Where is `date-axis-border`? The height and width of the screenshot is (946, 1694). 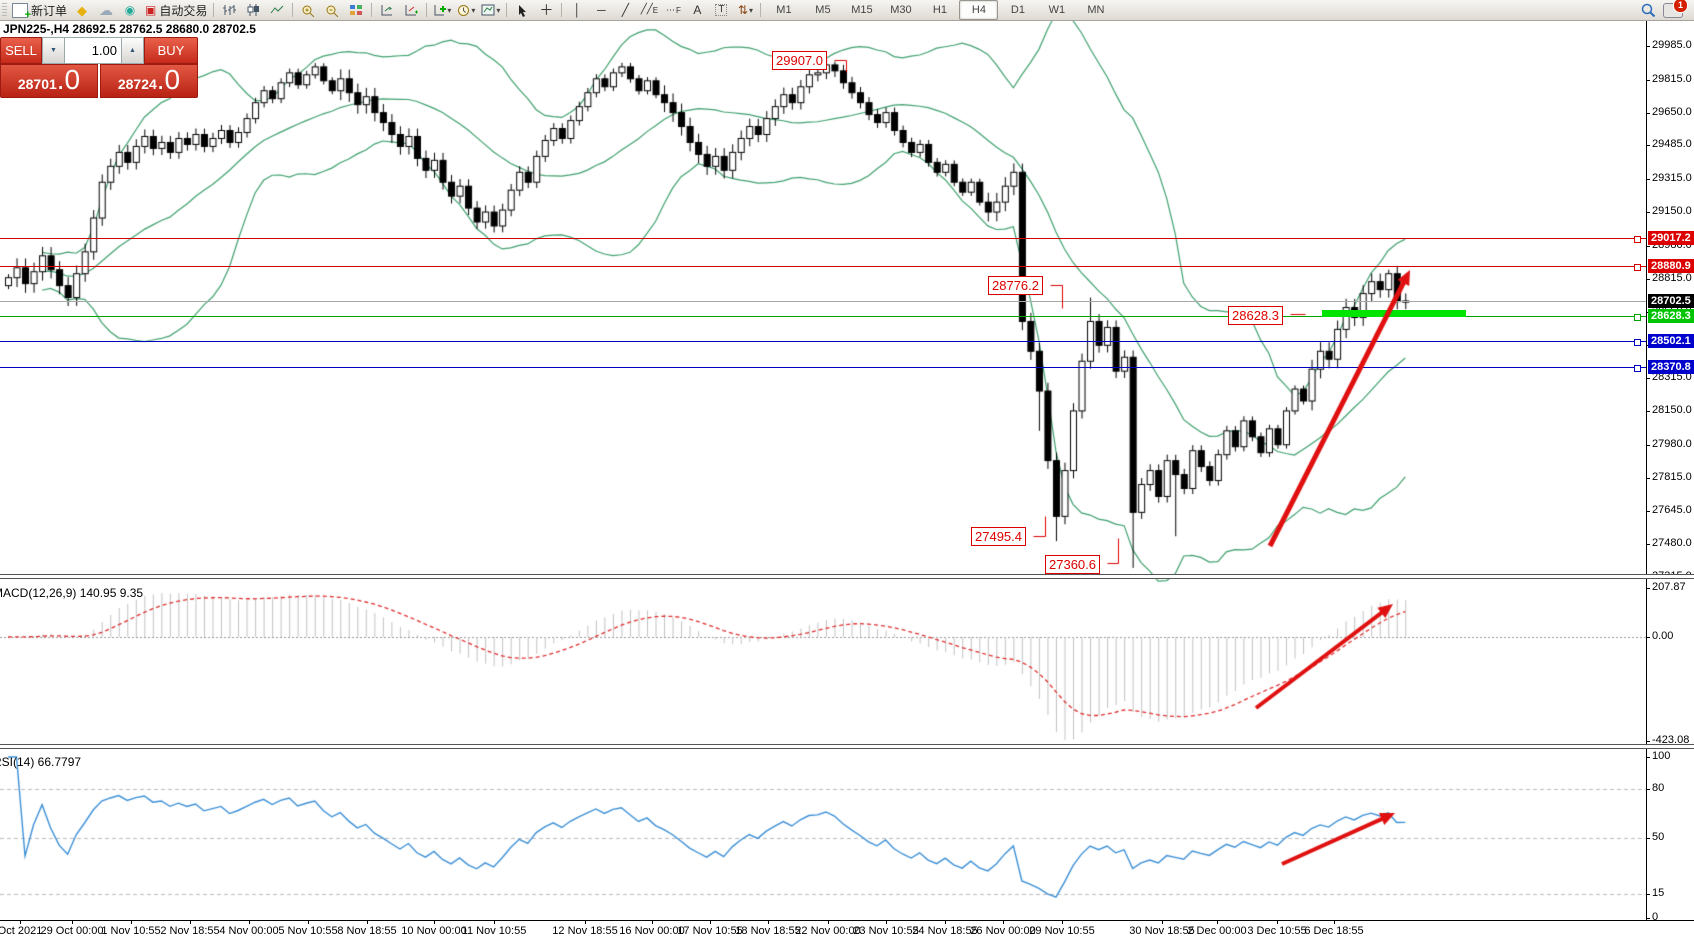 date-axis-border is located at coordinates (847, 920).